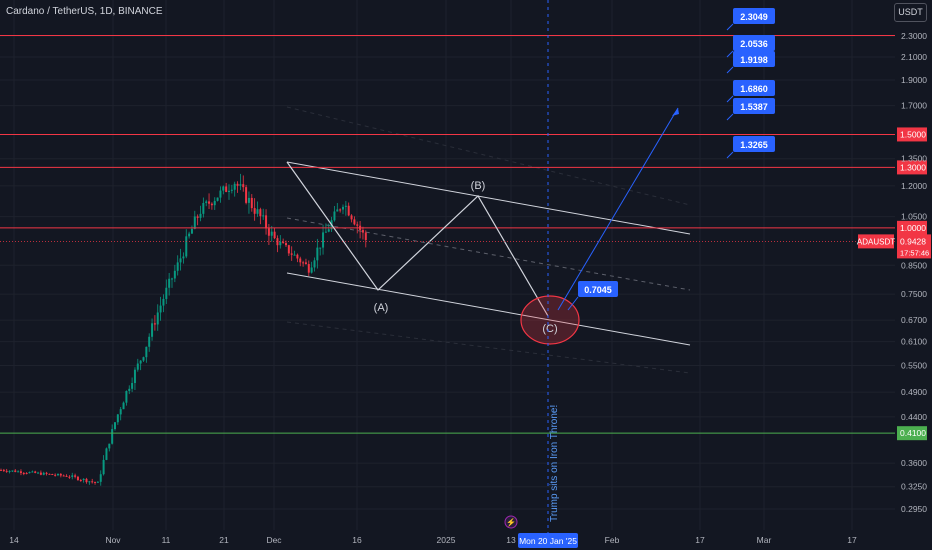 This screenshot has width=932, height=550. I want to click on last-price-symbol-bg, so click(876, 241).